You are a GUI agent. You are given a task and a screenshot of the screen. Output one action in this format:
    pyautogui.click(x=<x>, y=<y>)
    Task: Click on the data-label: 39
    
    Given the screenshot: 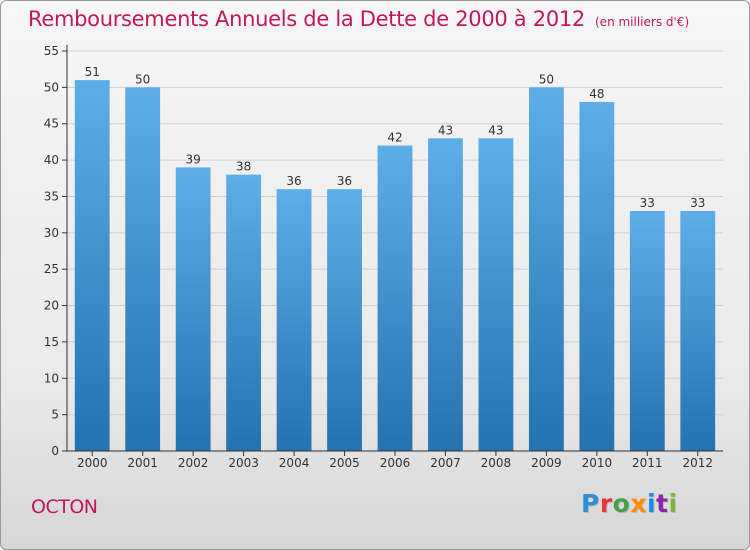 What is the action you would take?
    pyautogui.click(x=193, y=159)
    